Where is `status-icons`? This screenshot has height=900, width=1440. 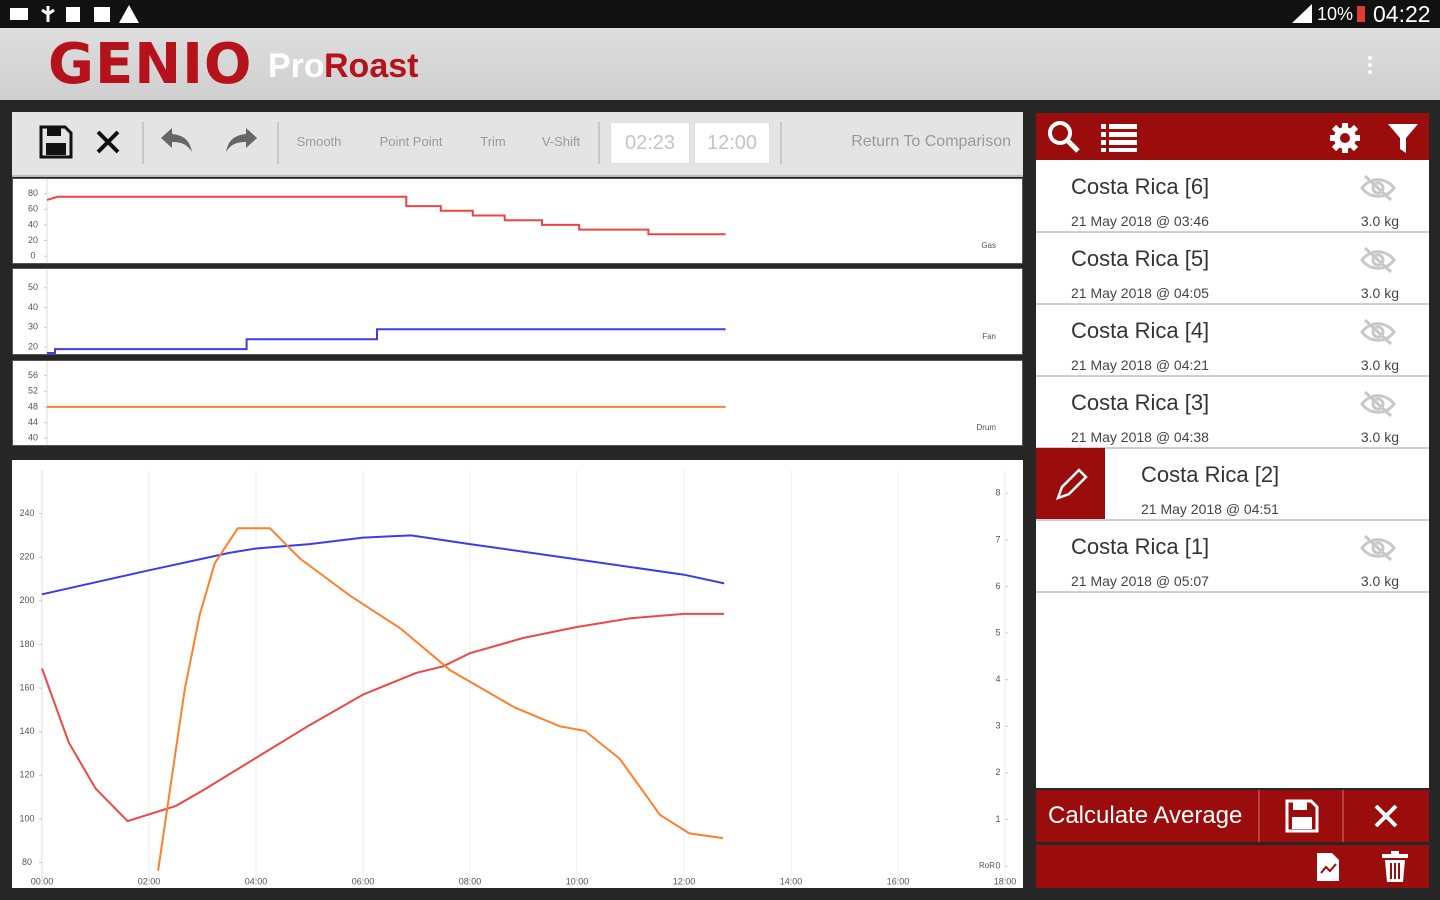
status-icons is located at coordinates (74, 14).